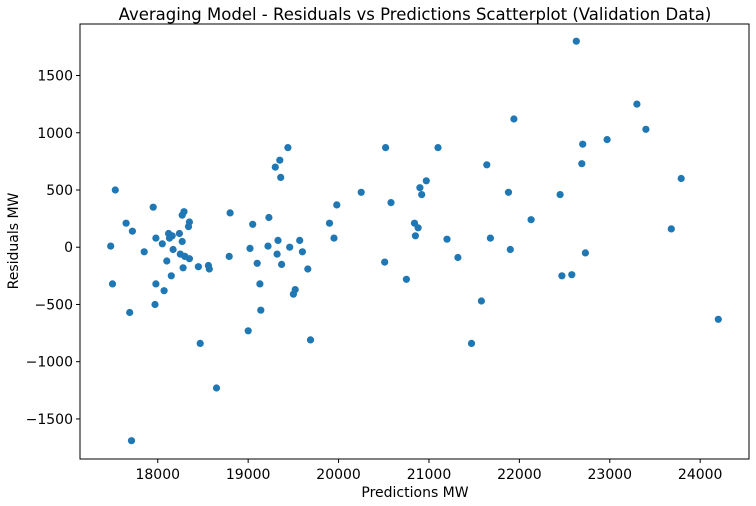 Image resolution: width=756 pixels, height=506 pixels. I want to click on y-tick-label: −1500, so click(49, 420).